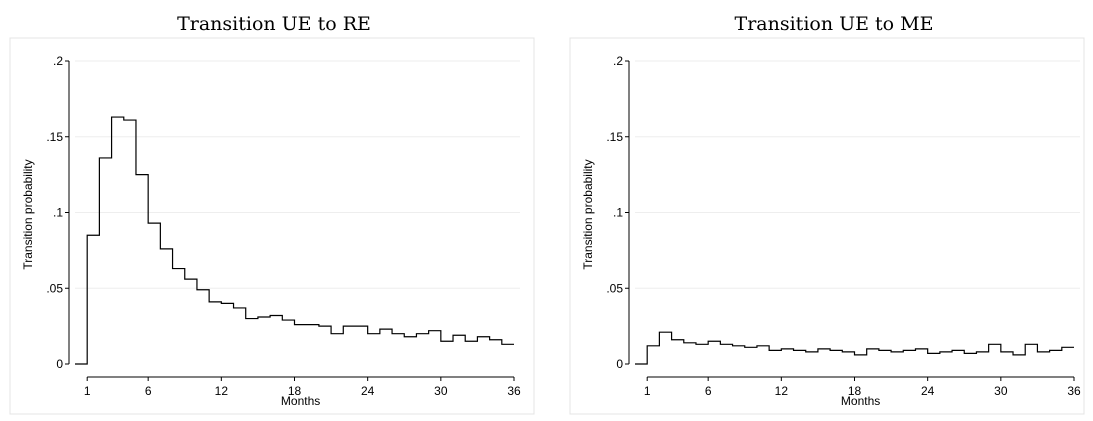 The width and height of the screenshot is (1093, 421). Describe the element at coordinates (300, 401) in the screenshot. I see `x-axis-label: Months` at that location.